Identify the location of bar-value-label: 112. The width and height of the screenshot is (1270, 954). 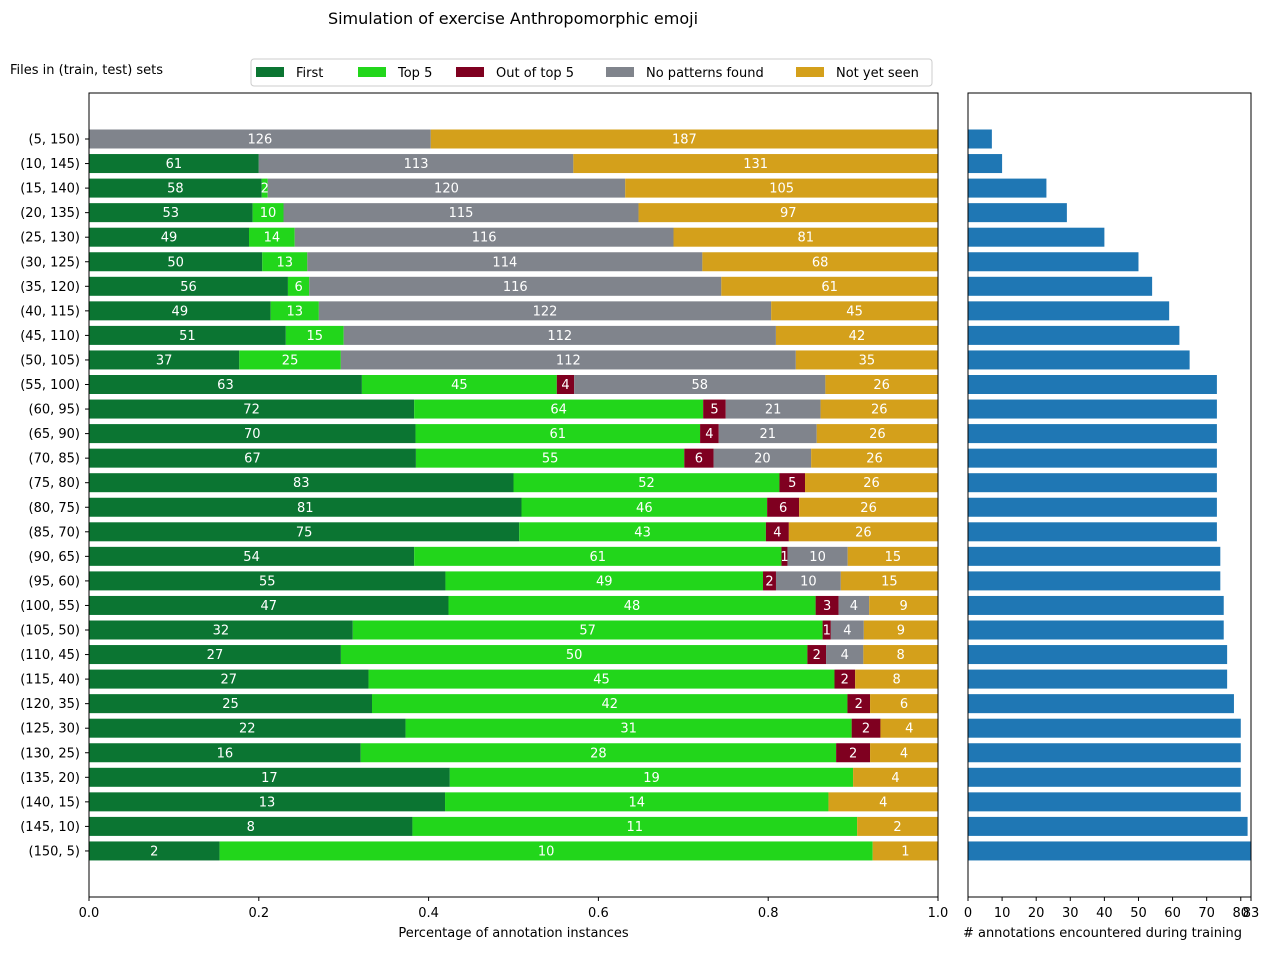
(559, 336).